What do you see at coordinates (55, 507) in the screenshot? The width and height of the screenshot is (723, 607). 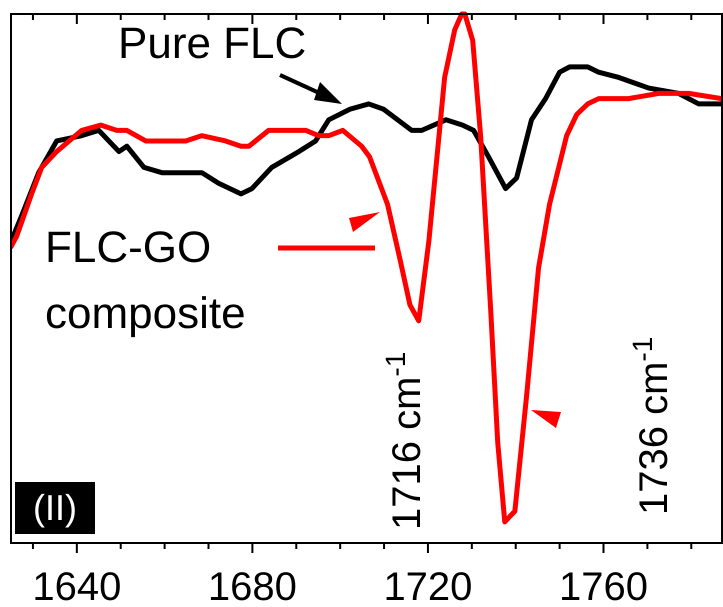 I see `annotation: (II)` at bounding box center [55, 507].